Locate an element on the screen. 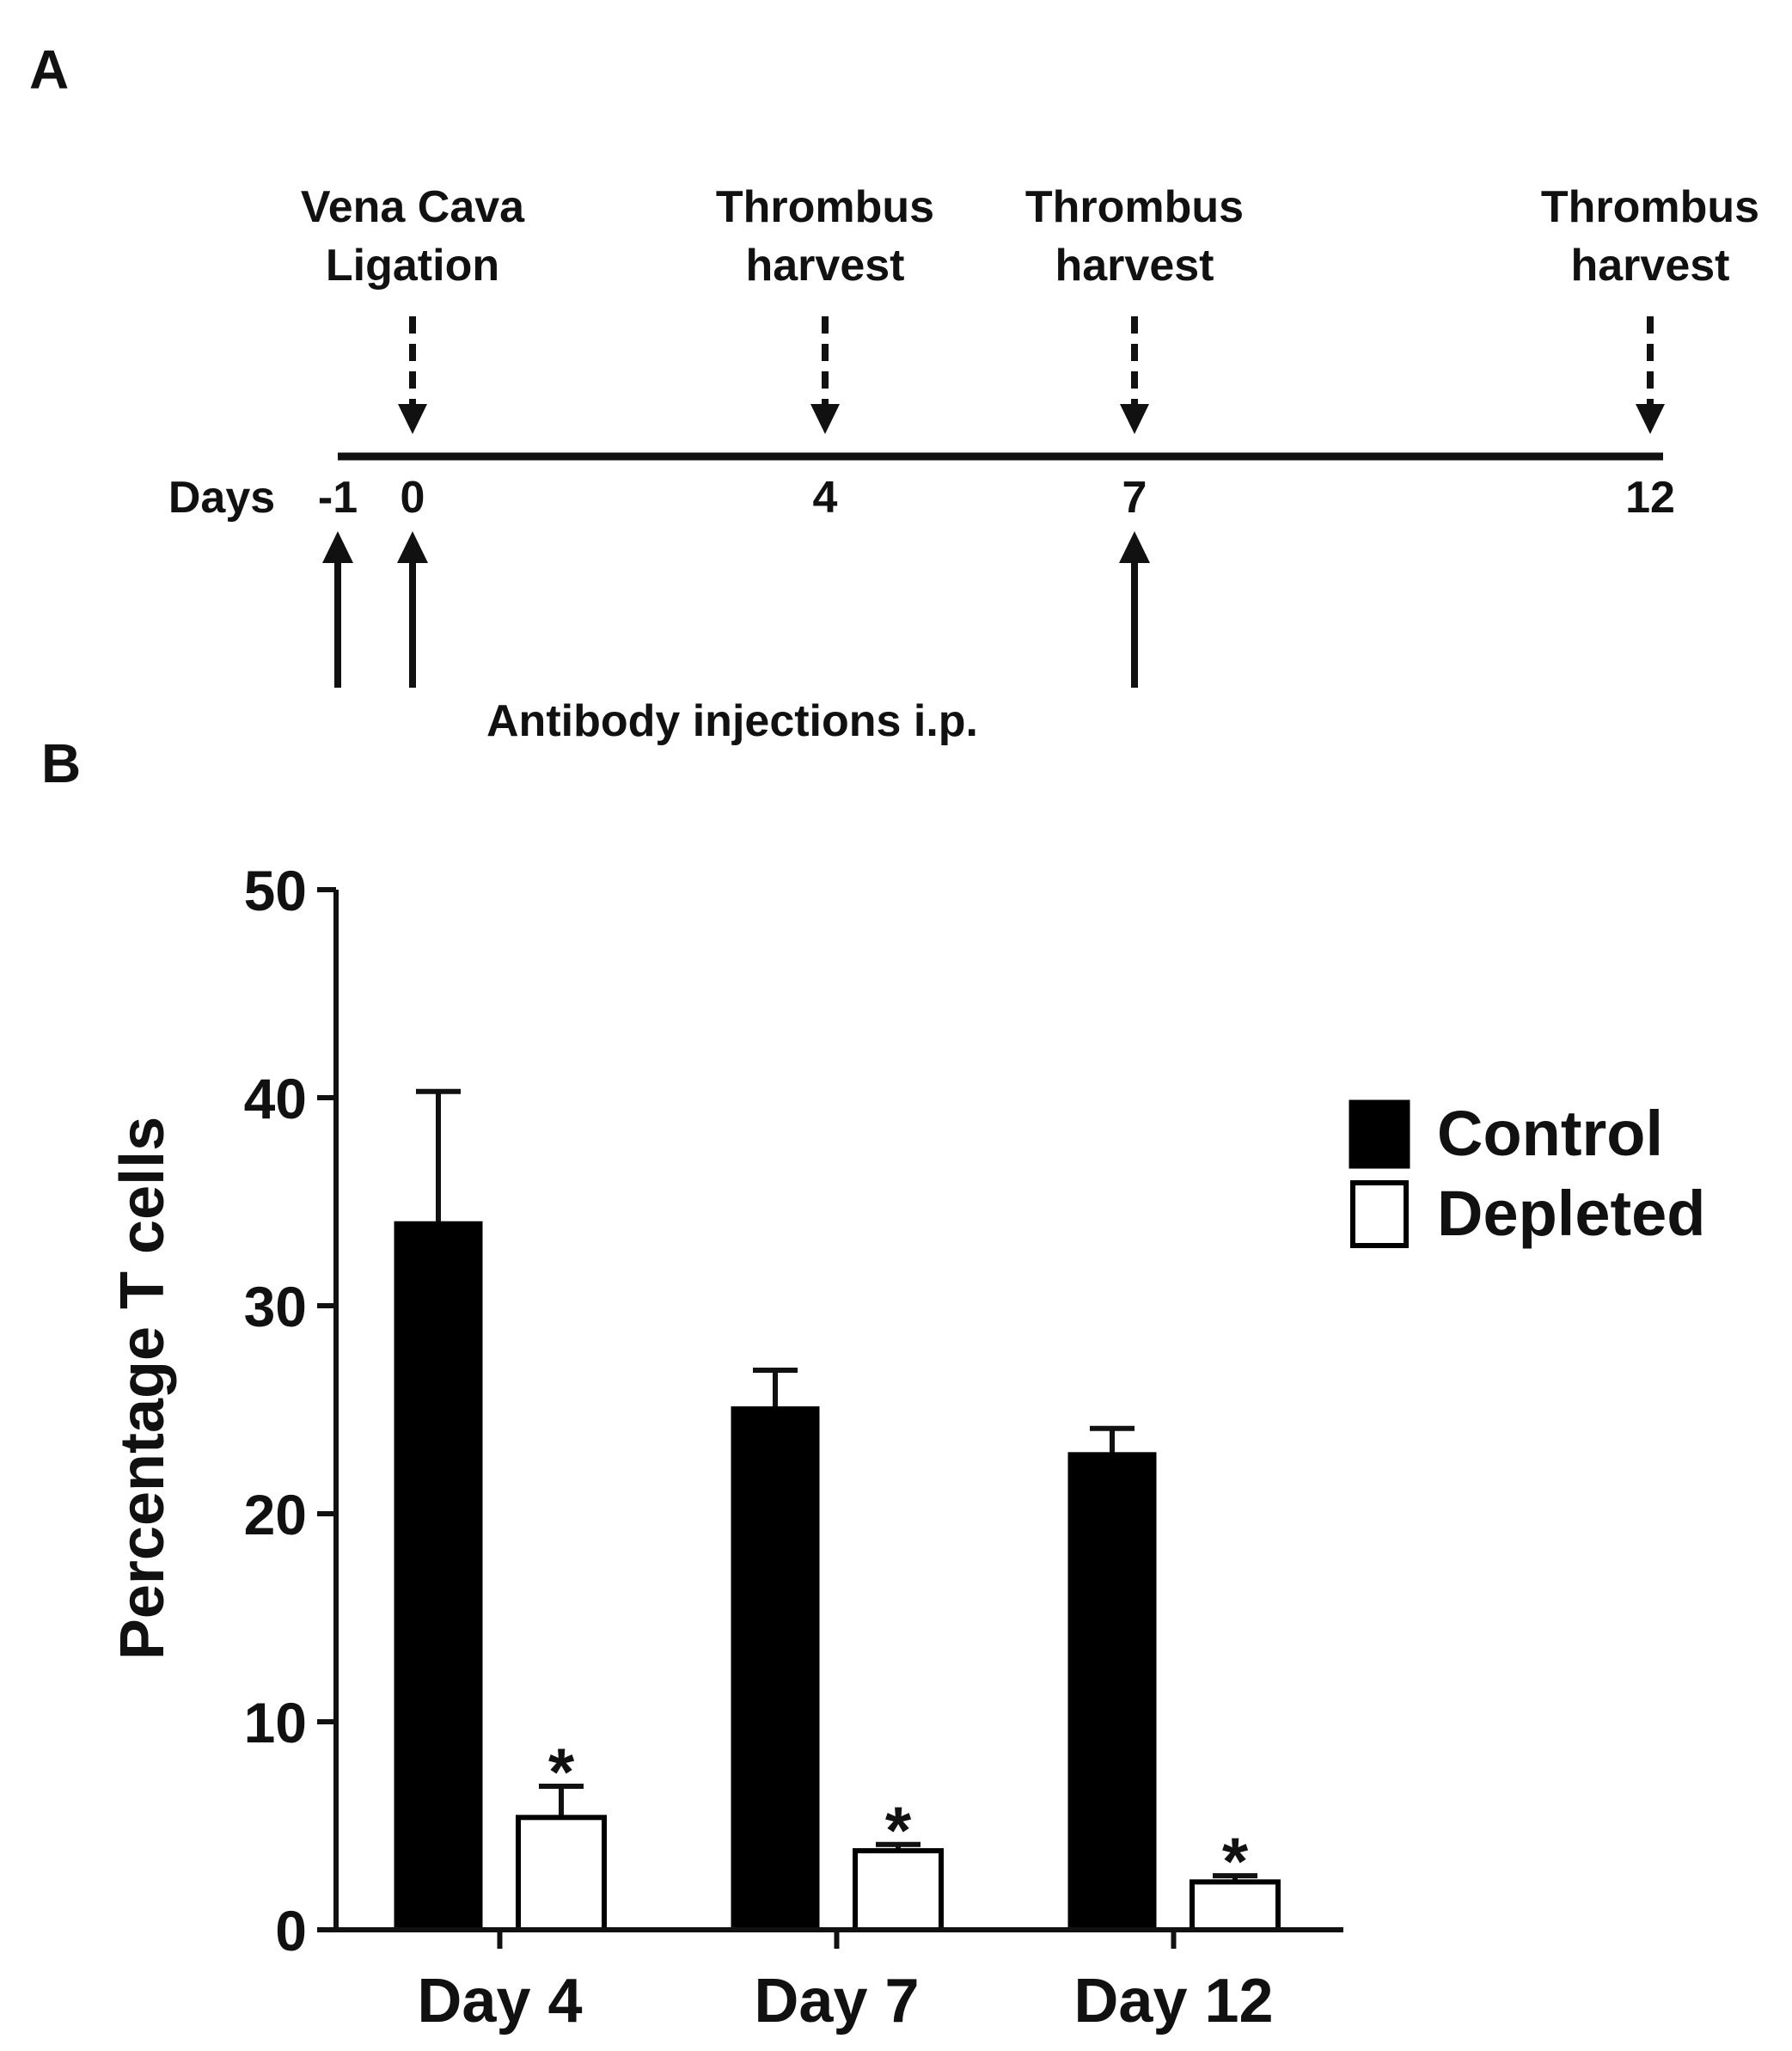 Image resolution: width=1792 pixels, height=2051 pixels. x-category-label-day-4: Day 4 is located at coordinates (499, 2001).